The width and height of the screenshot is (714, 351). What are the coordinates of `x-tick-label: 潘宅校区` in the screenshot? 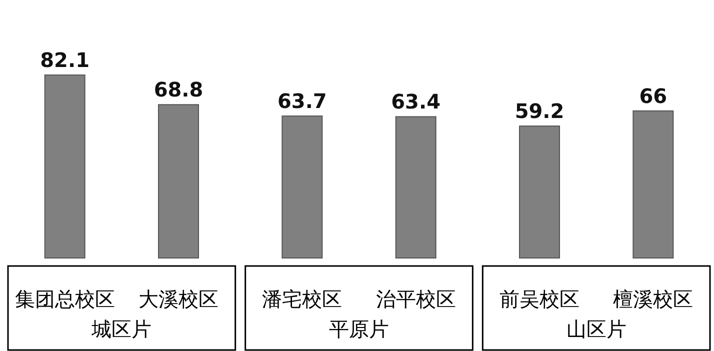 It's located at (302, 299).